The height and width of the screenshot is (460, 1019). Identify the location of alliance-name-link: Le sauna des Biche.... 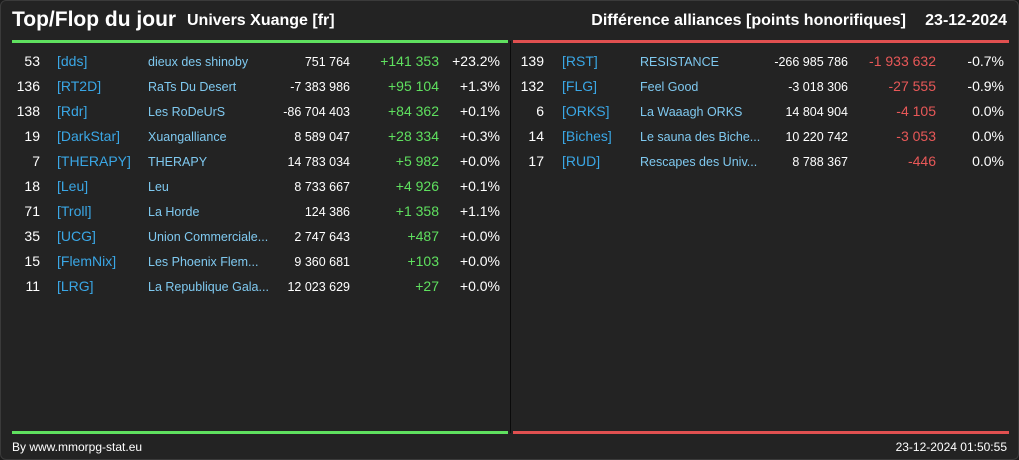
(700, 137).